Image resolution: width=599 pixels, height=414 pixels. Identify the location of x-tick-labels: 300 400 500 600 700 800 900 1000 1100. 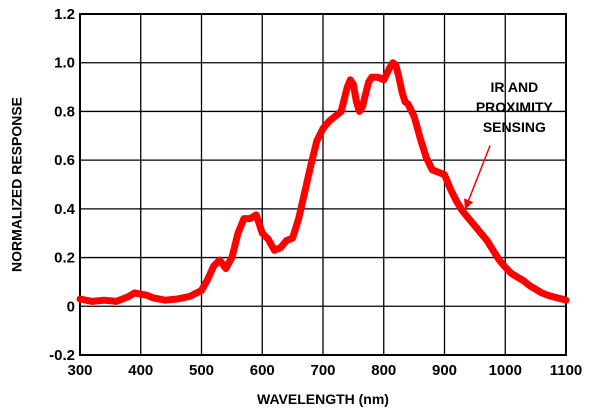
(324, 370).